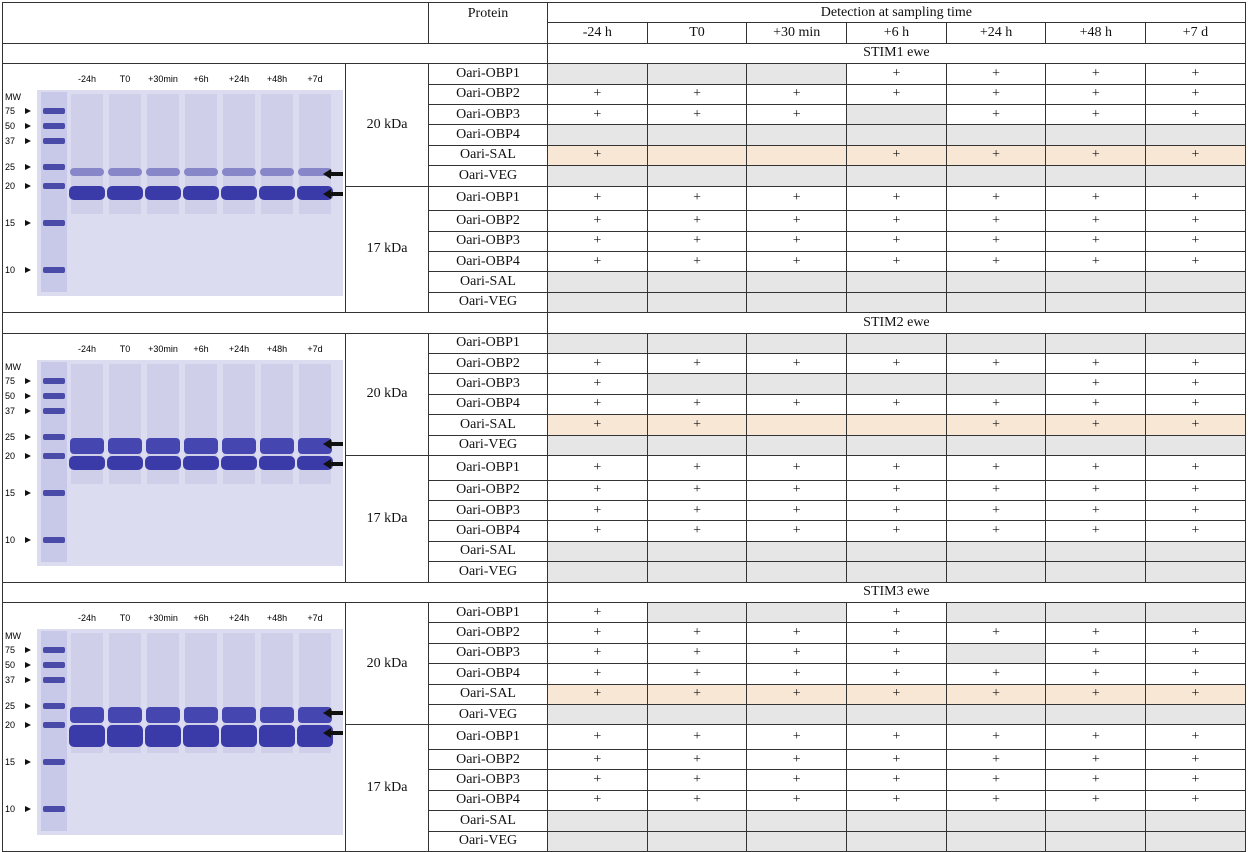  I want to click on mw-label: MW, so click(13, 367).